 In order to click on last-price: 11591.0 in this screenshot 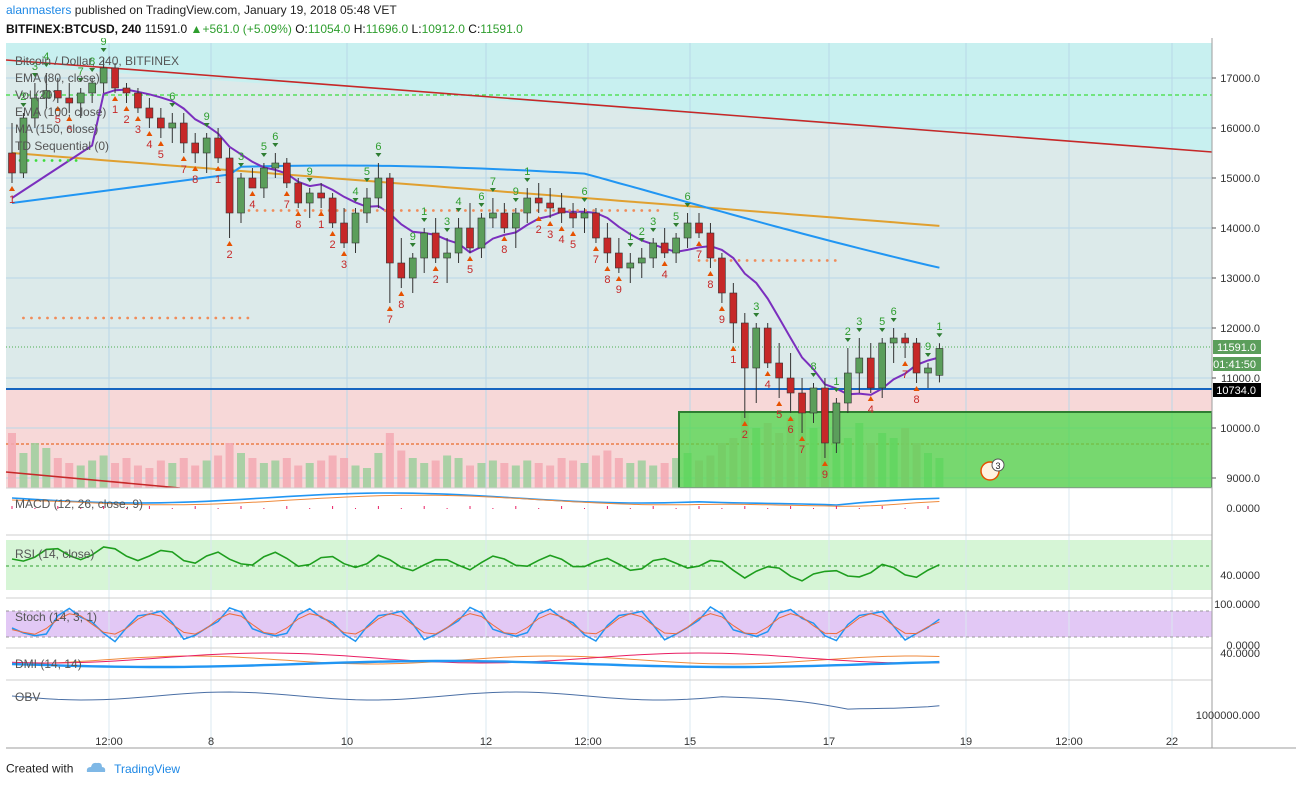, I will do `click(166, 29)`.